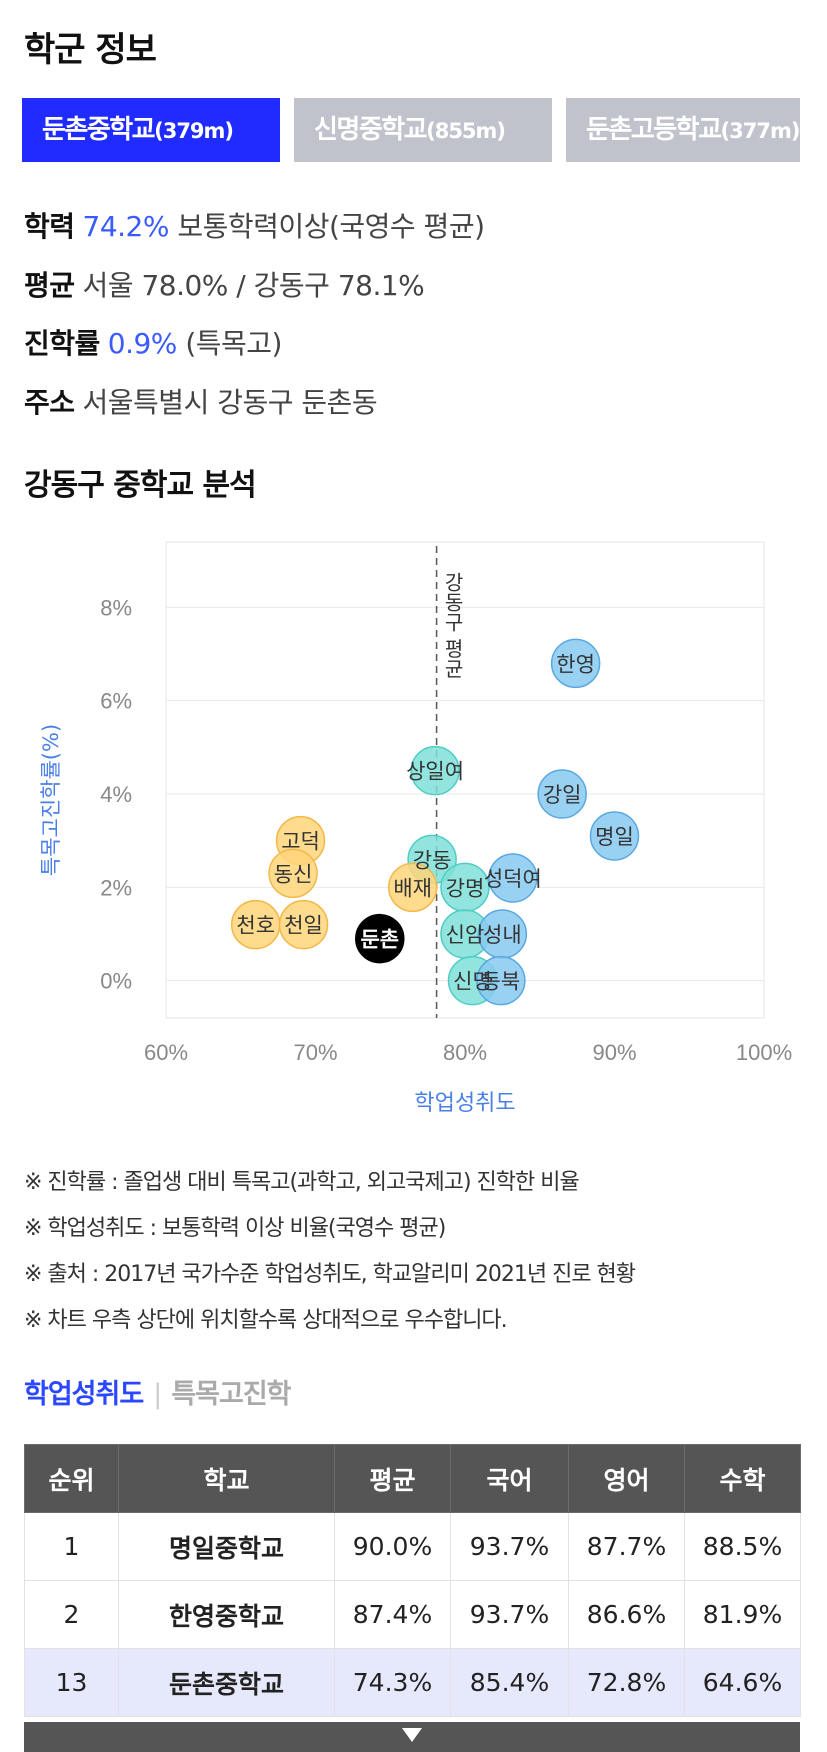 This screenshot has width=827, height=1752. I want to click on point-label: 둔촌, so click(379, 940).